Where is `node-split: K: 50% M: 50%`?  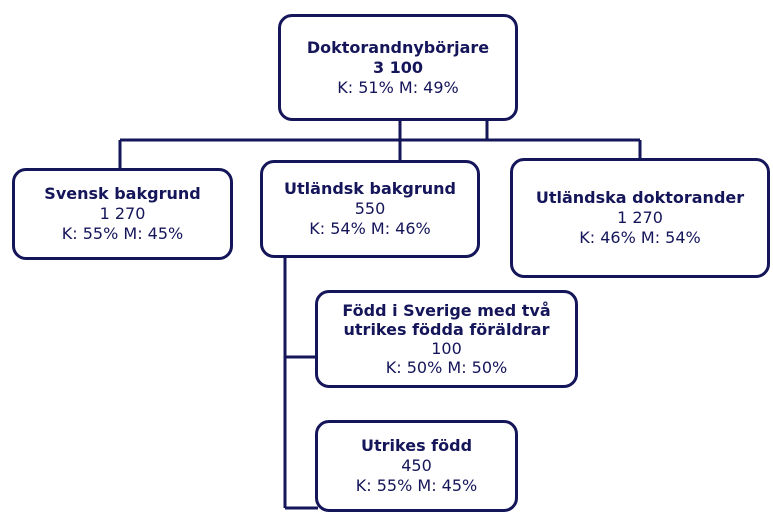
node-split: K: 50% M: 50% is located at coordinates (446, 367).